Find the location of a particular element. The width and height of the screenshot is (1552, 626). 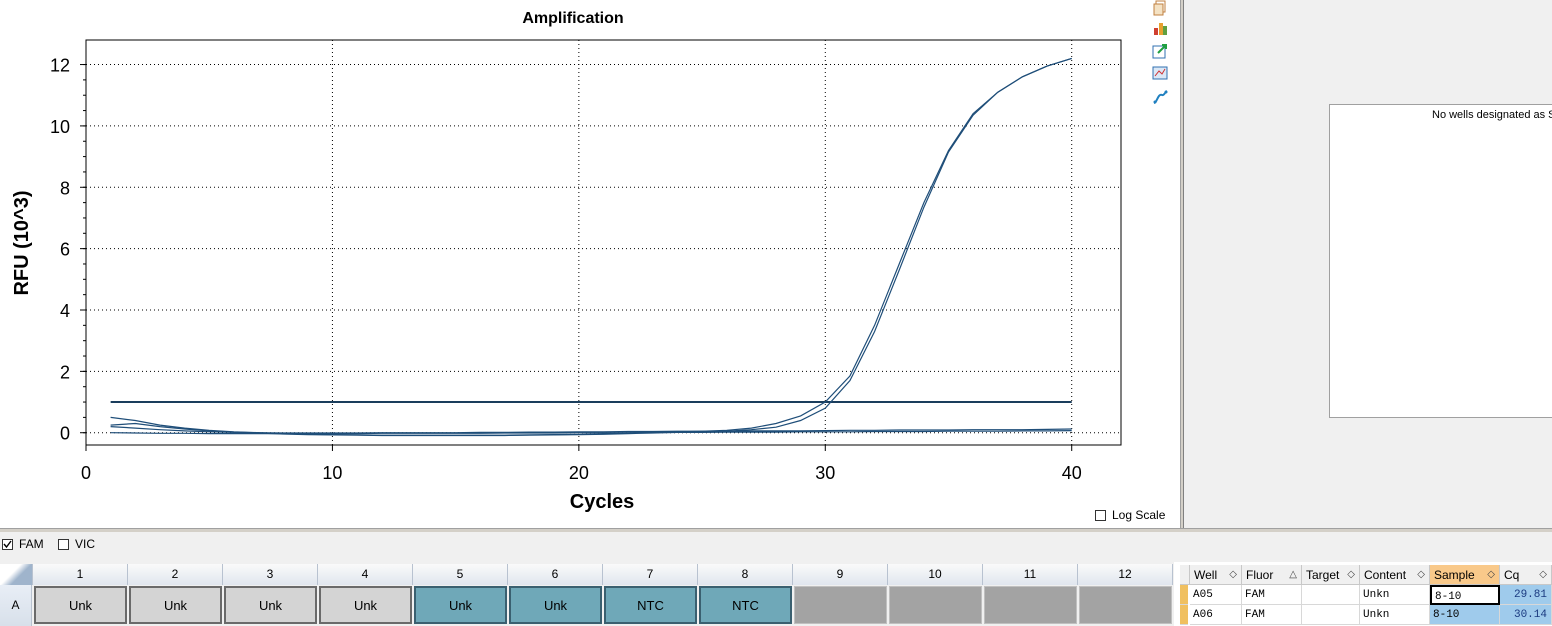

plate-column-header-1: 1 is located at coordinates (80, 574).